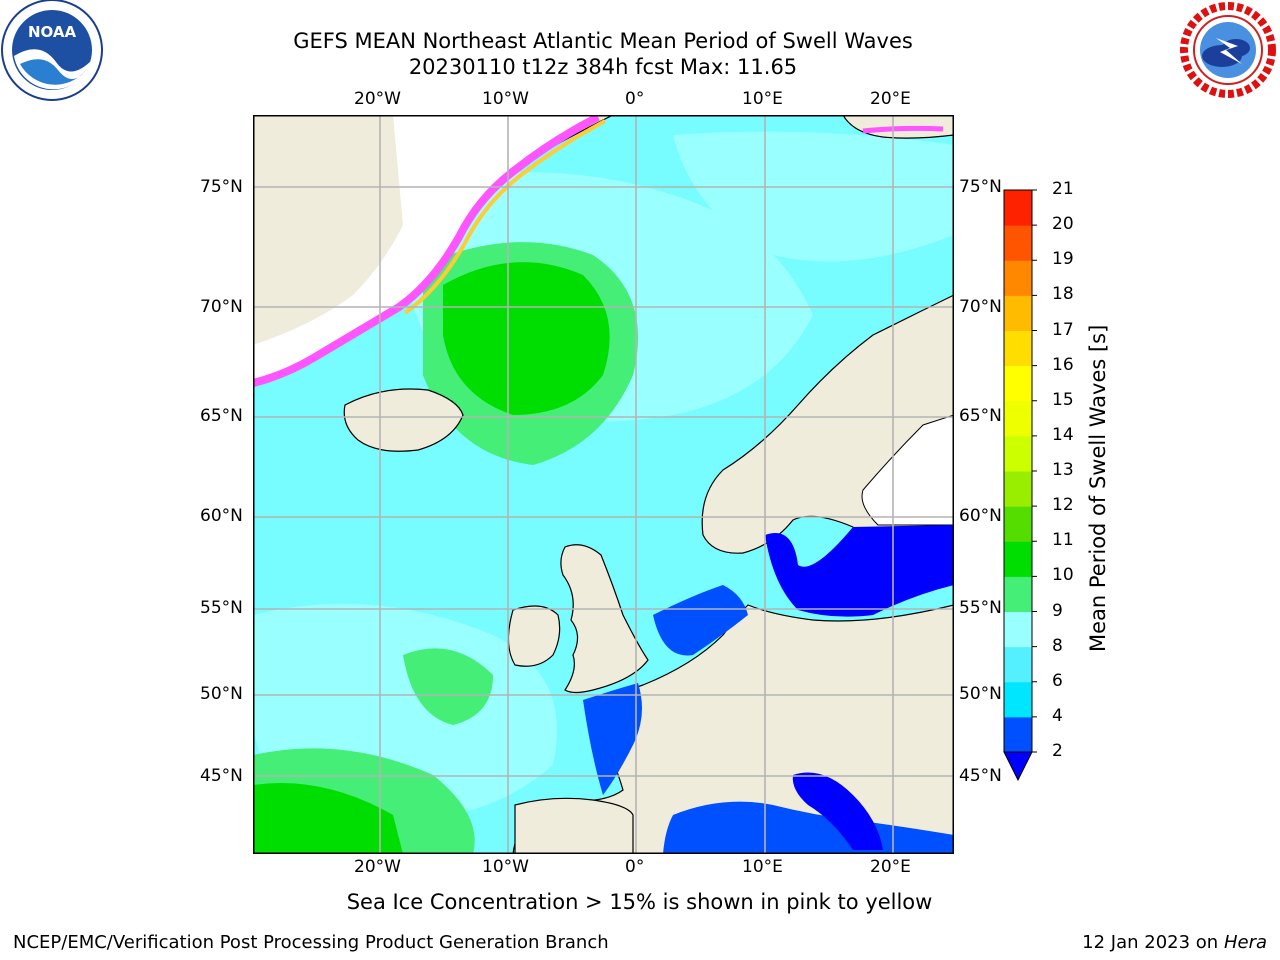  I want to click on colorbar-tick-label: 20, so click(1063, 224).